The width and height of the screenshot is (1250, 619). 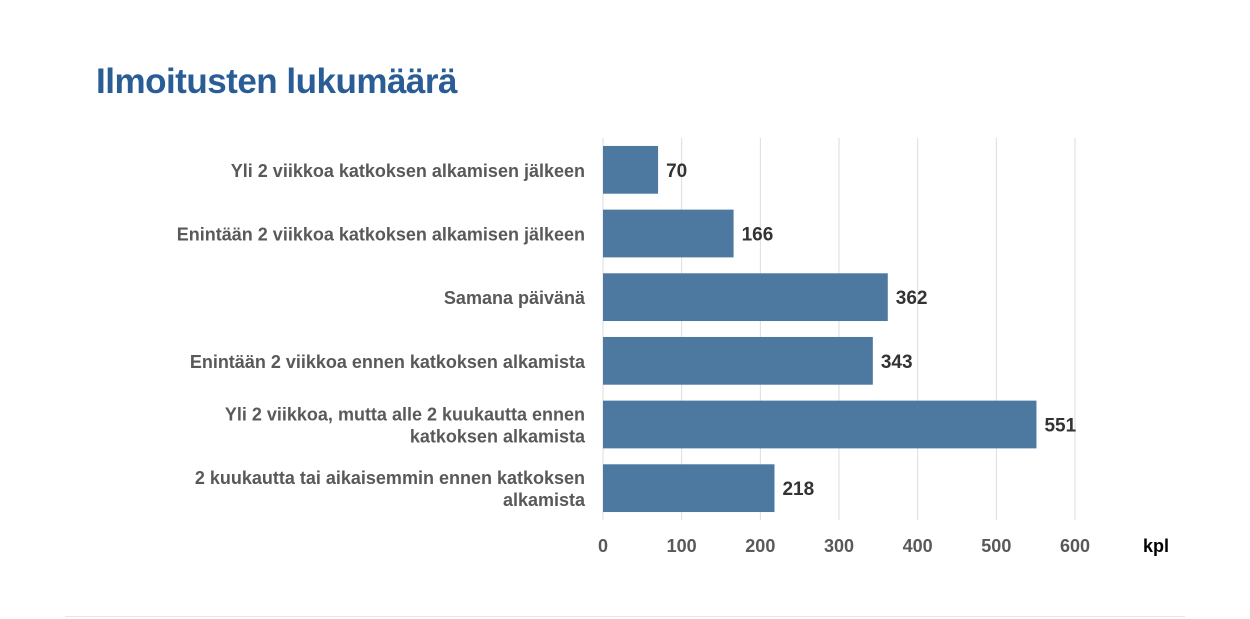 What do you see at coordinates (918, 546) in the screenshot?
I see `x-tick-label: 400` at bounding box center [918, 546].